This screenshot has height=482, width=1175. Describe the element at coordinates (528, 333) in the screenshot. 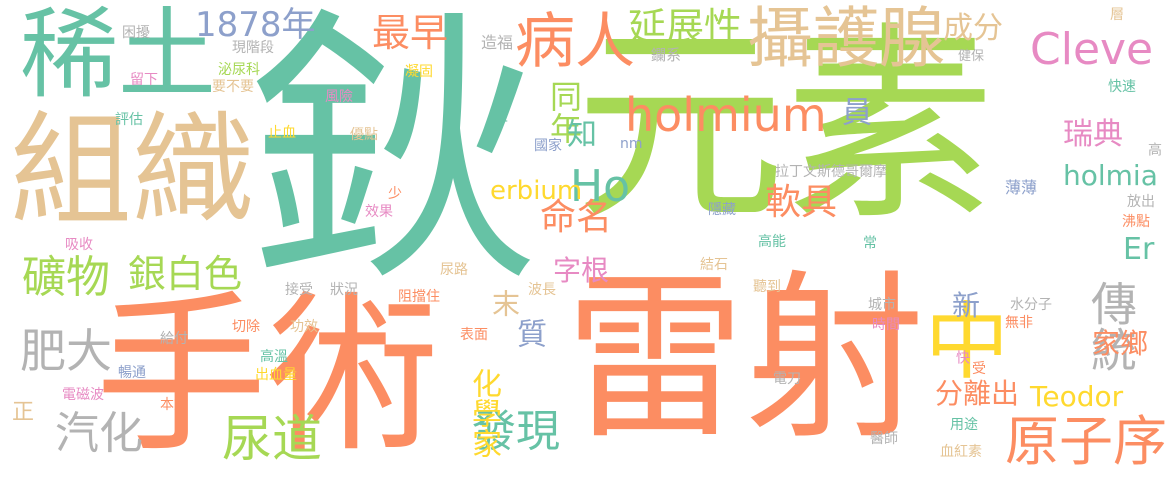

I see `word-cloud-word: 質` at that location.